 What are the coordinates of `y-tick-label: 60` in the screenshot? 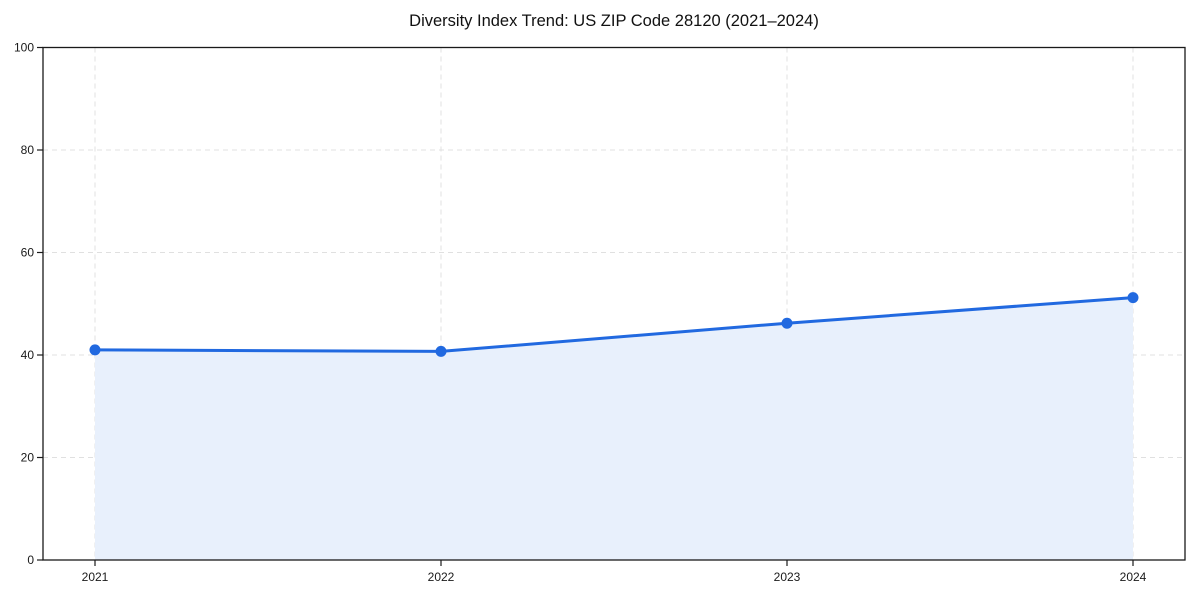 It's located at (28, 253).